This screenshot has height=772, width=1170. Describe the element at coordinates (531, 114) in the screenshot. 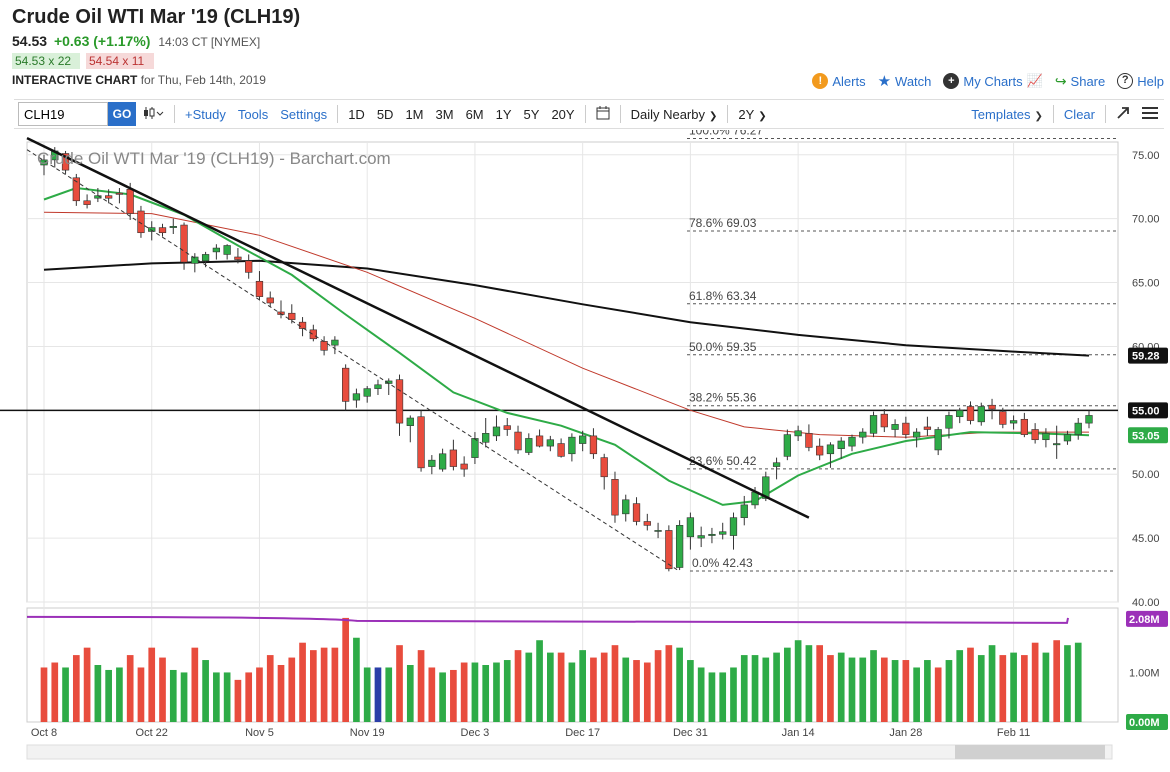

I see `period-5y: 5Y` at that location.